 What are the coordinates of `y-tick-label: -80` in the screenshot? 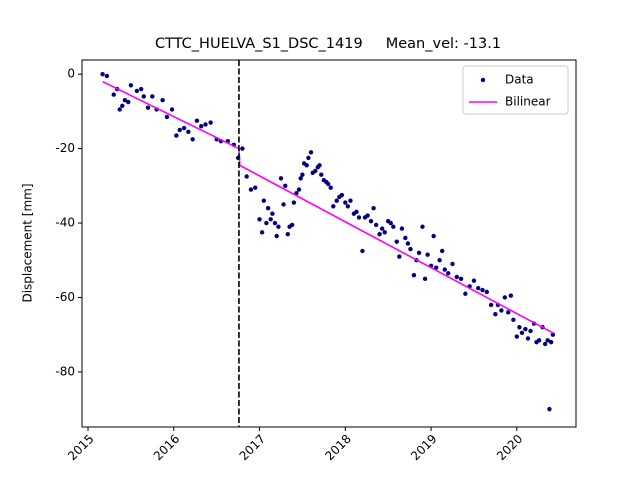 It's located at (65, 371).